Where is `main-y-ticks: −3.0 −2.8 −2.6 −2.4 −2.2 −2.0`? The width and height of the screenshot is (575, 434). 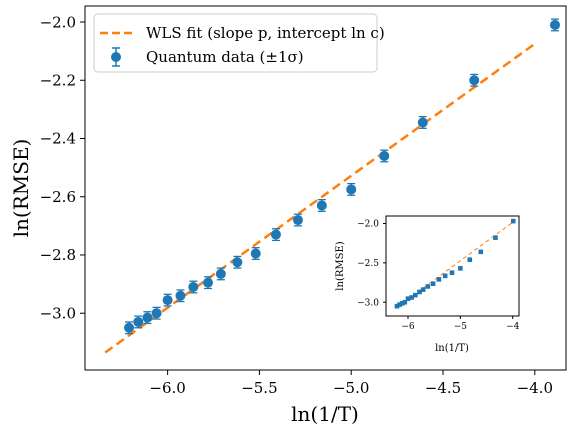
main-y-ticks: −3.0 −2.8 −2.6 −2.4 −2.2 −2.0 is located at coordinates (62, 167).